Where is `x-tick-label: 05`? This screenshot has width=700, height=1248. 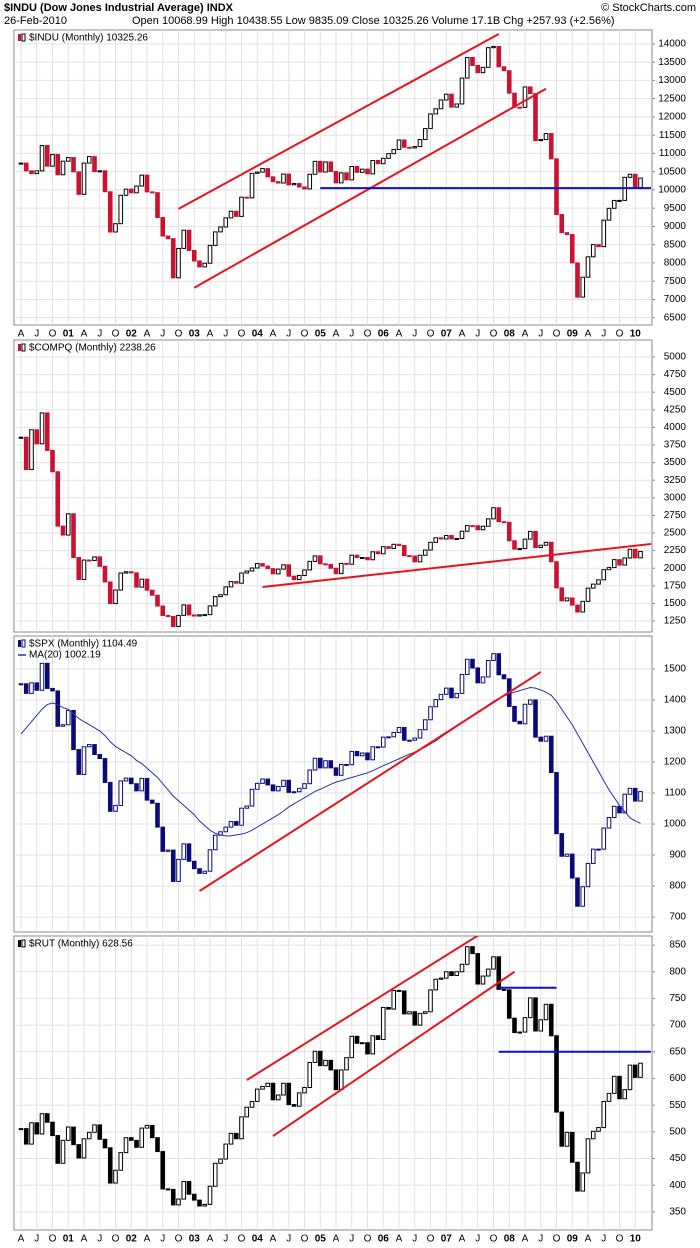 x-tick-label: 05 is located at coordinates (321, 1239).